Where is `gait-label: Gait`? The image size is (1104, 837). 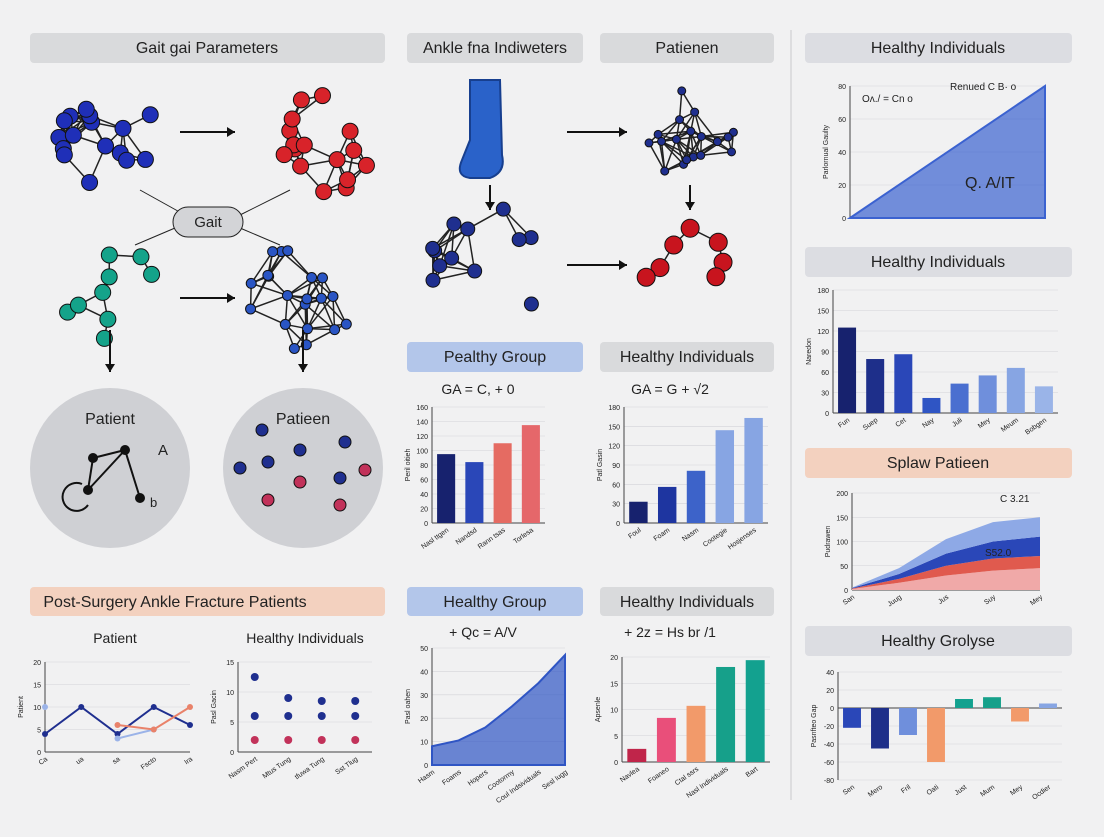
gait-label: Gait is located at coordinates (208, 222).